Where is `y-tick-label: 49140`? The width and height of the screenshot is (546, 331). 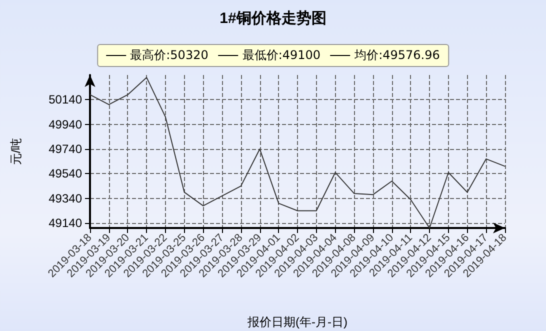
y-tick-label: 49140 is located at coordinates (65, 223).